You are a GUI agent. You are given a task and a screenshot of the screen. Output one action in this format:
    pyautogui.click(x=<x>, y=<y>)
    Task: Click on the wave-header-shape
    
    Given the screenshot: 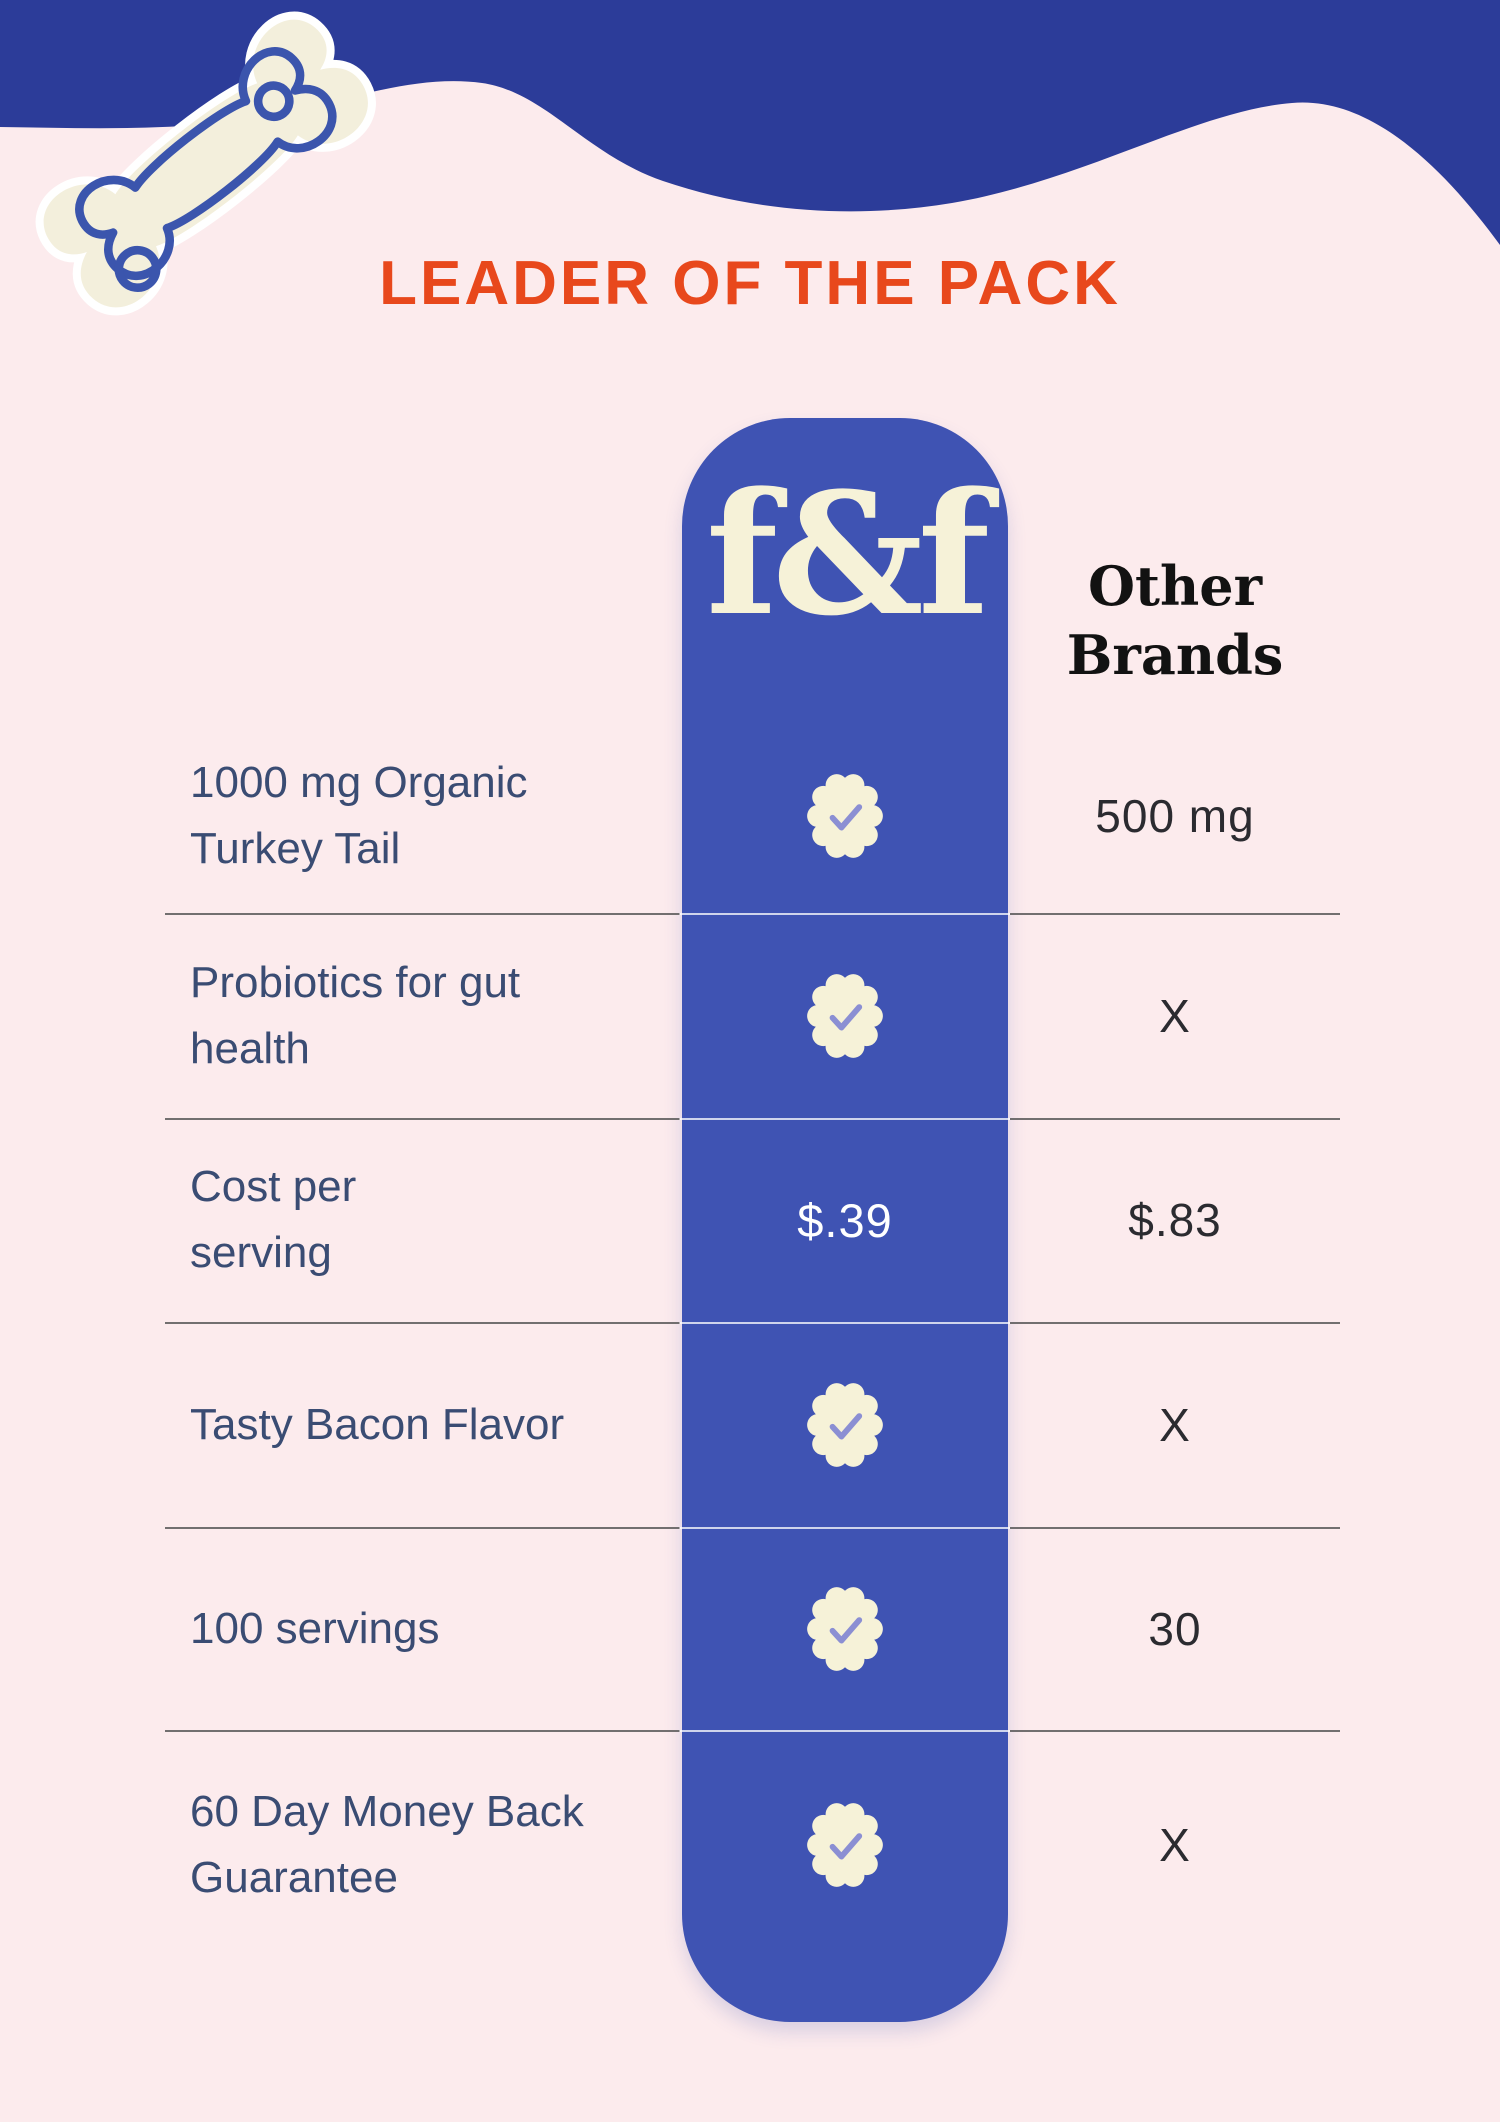 What is the action you would take?
    pyautogui.click(x=750, y=122)
    